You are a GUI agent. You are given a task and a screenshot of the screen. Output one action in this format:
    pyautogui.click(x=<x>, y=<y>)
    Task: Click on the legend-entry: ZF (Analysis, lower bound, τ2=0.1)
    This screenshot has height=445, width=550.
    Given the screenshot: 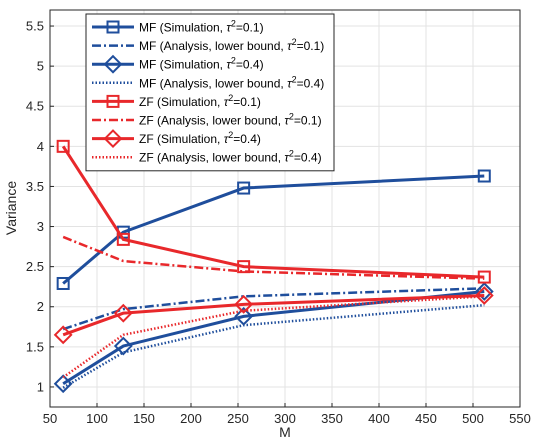 What is the action you would take?
    pyautogui.click(x=207, y=120)
    